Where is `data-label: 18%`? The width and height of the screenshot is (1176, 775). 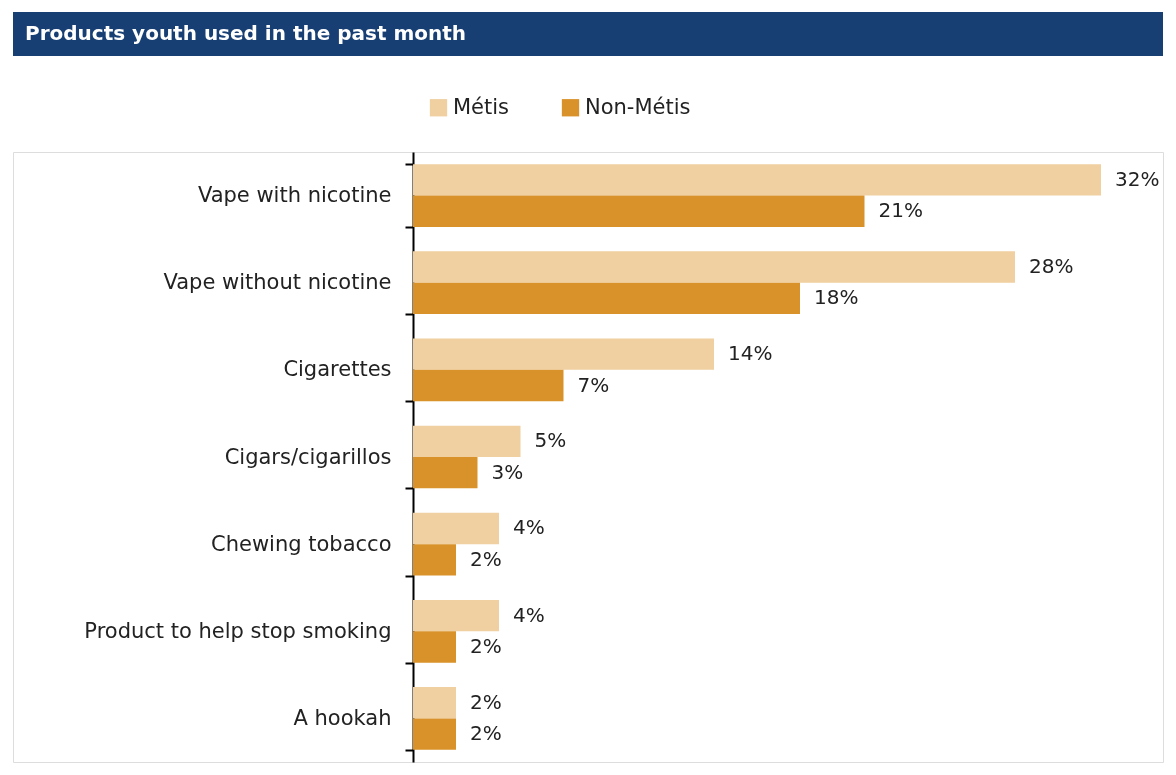 data-label: 18% is located at coordinates (836, 297).